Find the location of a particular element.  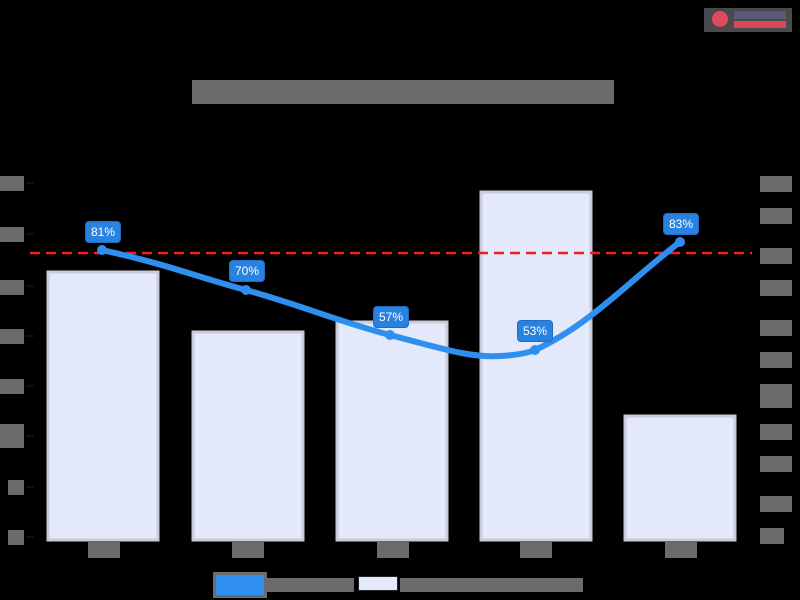

logo-text-redacted is located at coordinates (760, 15).